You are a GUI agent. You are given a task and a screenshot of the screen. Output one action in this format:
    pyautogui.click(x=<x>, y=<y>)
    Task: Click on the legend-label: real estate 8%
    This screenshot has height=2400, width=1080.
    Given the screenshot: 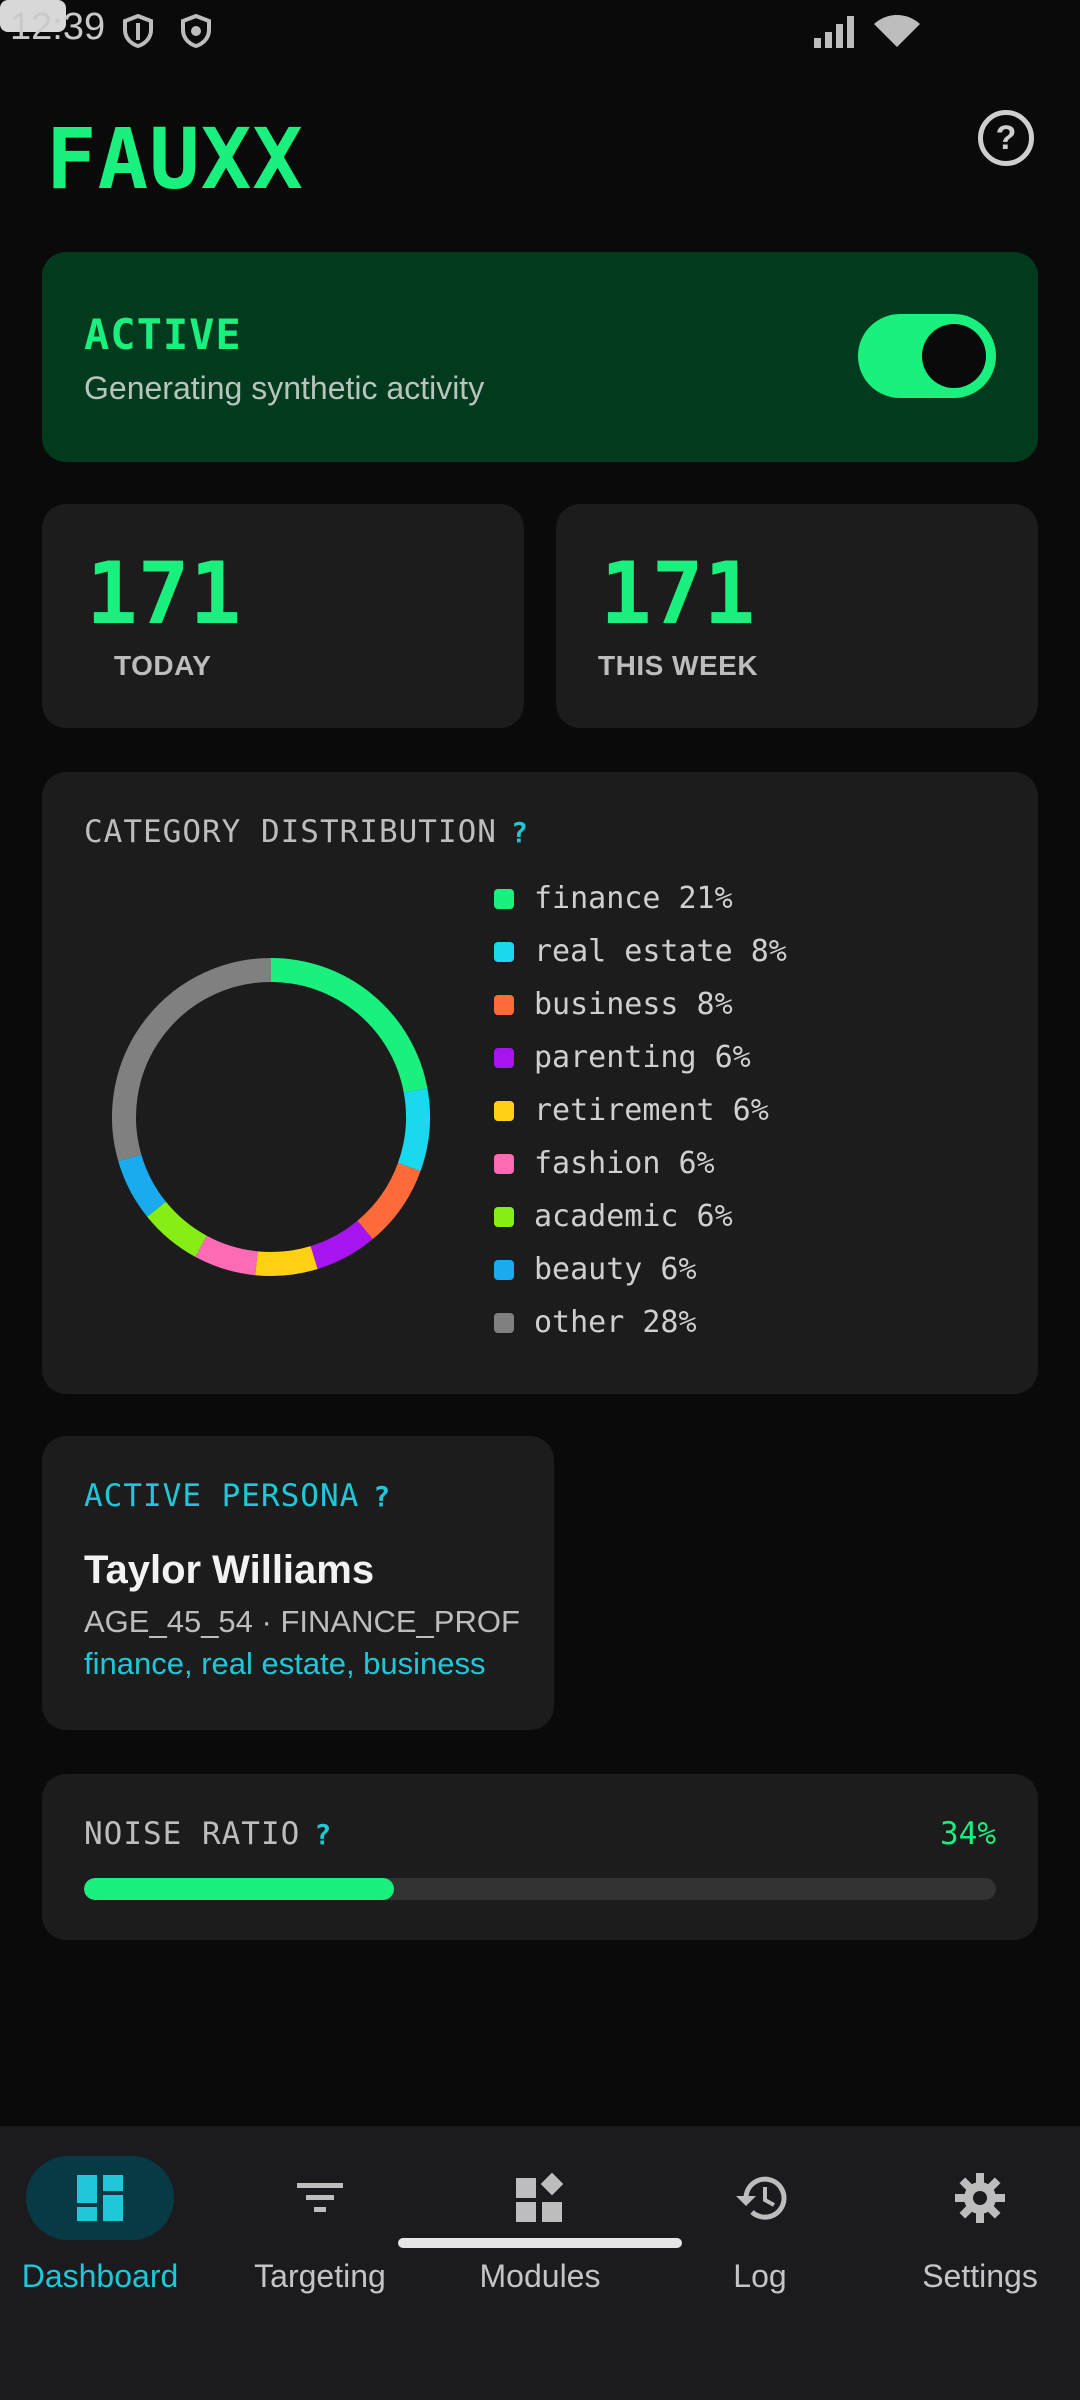 What is the action you would take?
    pyautogui.click(x=660, y=951)
    